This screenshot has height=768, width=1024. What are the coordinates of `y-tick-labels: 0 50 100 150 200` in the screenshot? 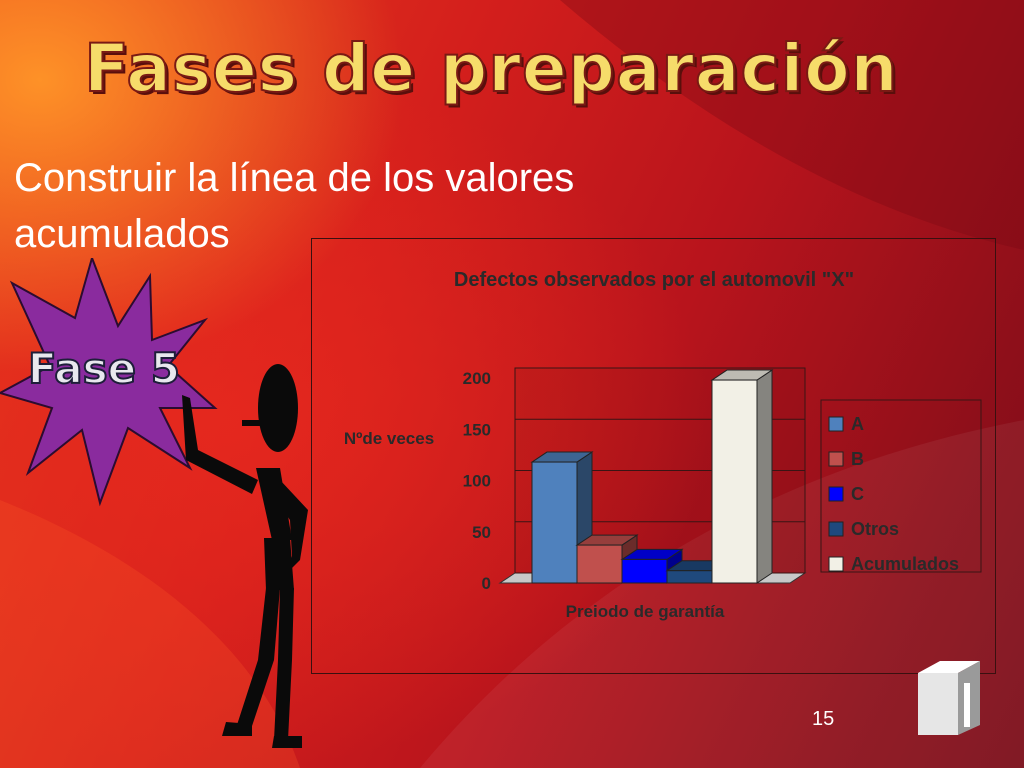 It's located at (477, 481).